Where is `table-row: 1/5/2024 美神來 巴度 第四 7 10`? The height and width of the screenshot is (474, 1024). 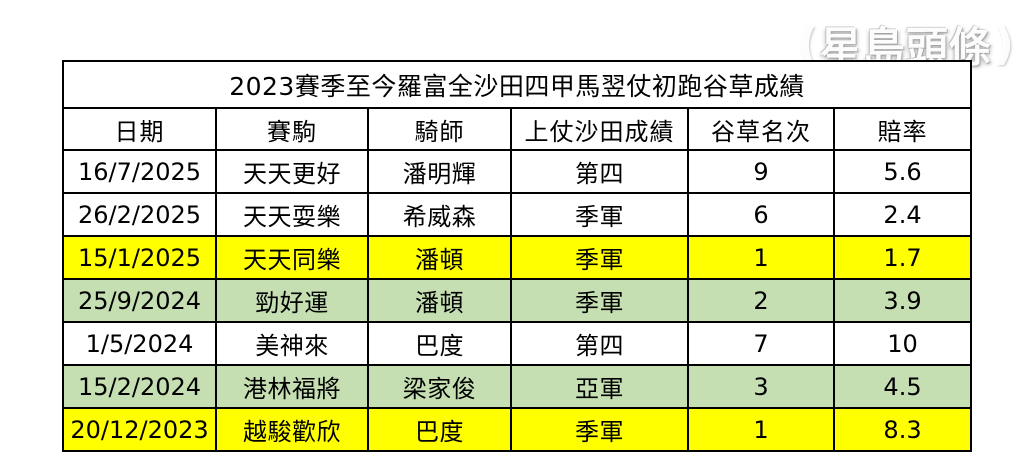 table-row: 1/5/2024 美神來 巴度 第四 7 10 is located at coordinates (517, 343).